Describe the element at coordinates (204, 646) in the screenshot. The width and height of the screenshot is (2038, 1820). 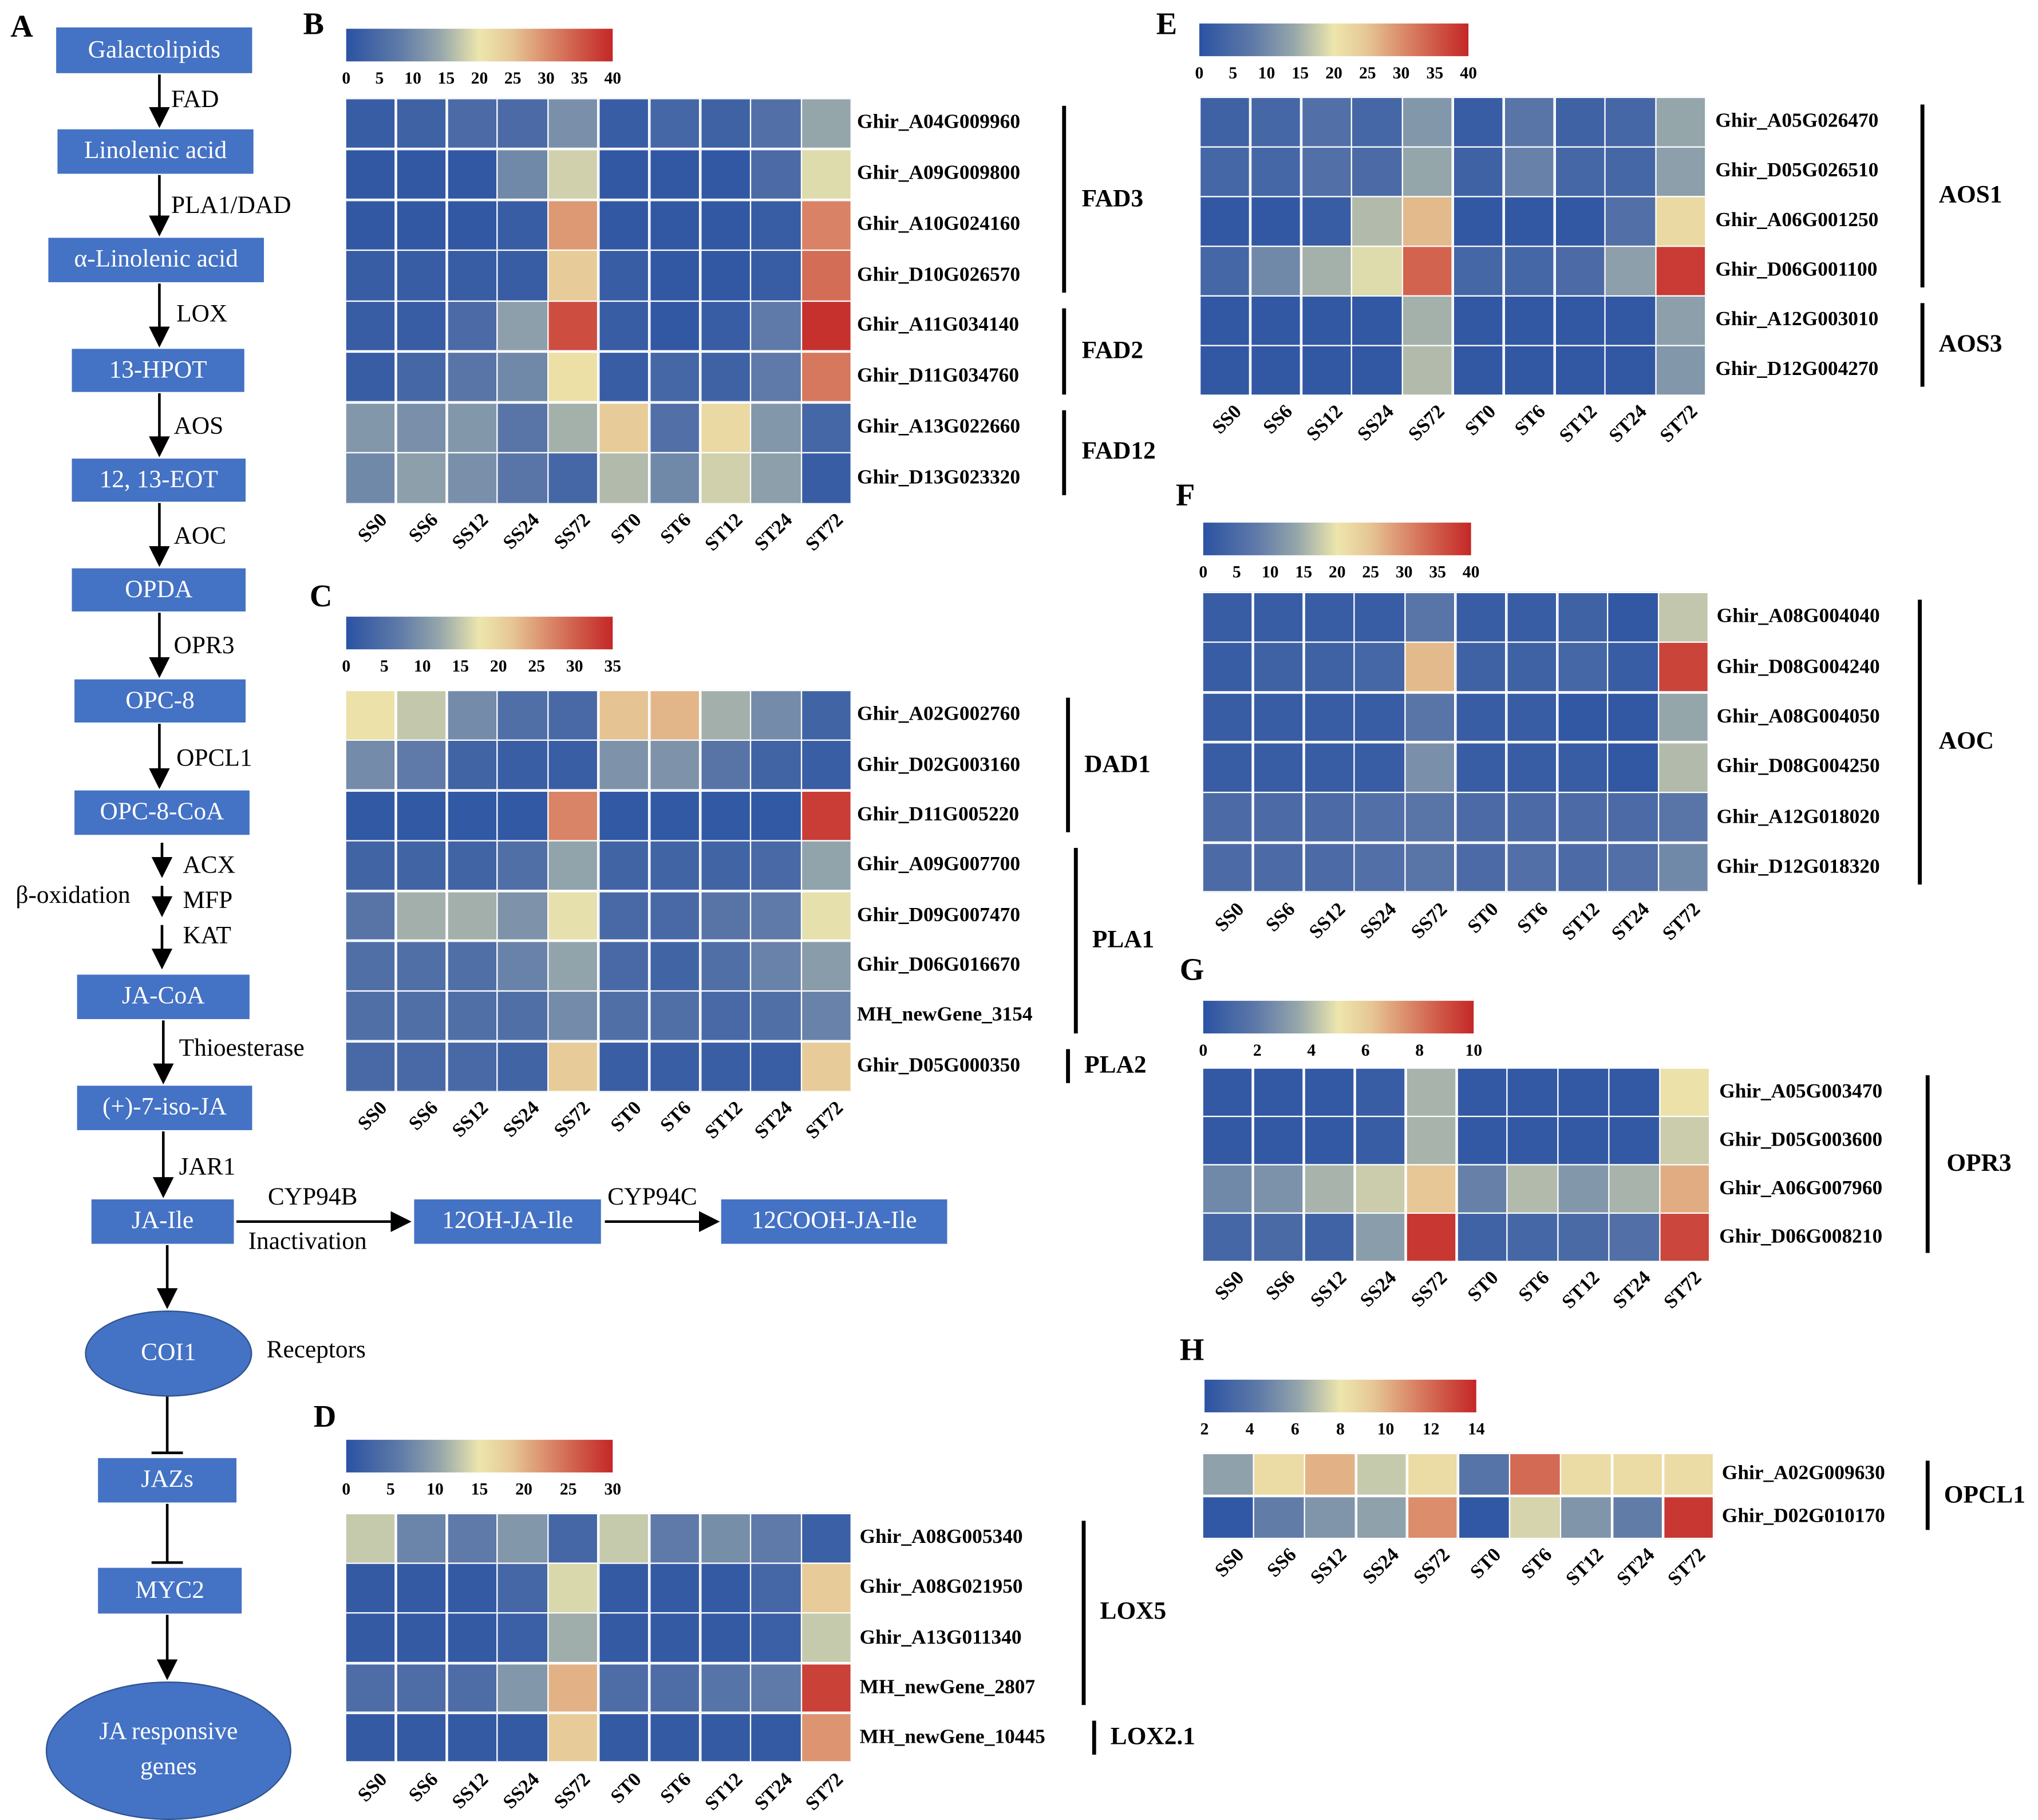
I see `enzyme-opr3: OPR3` at that location.